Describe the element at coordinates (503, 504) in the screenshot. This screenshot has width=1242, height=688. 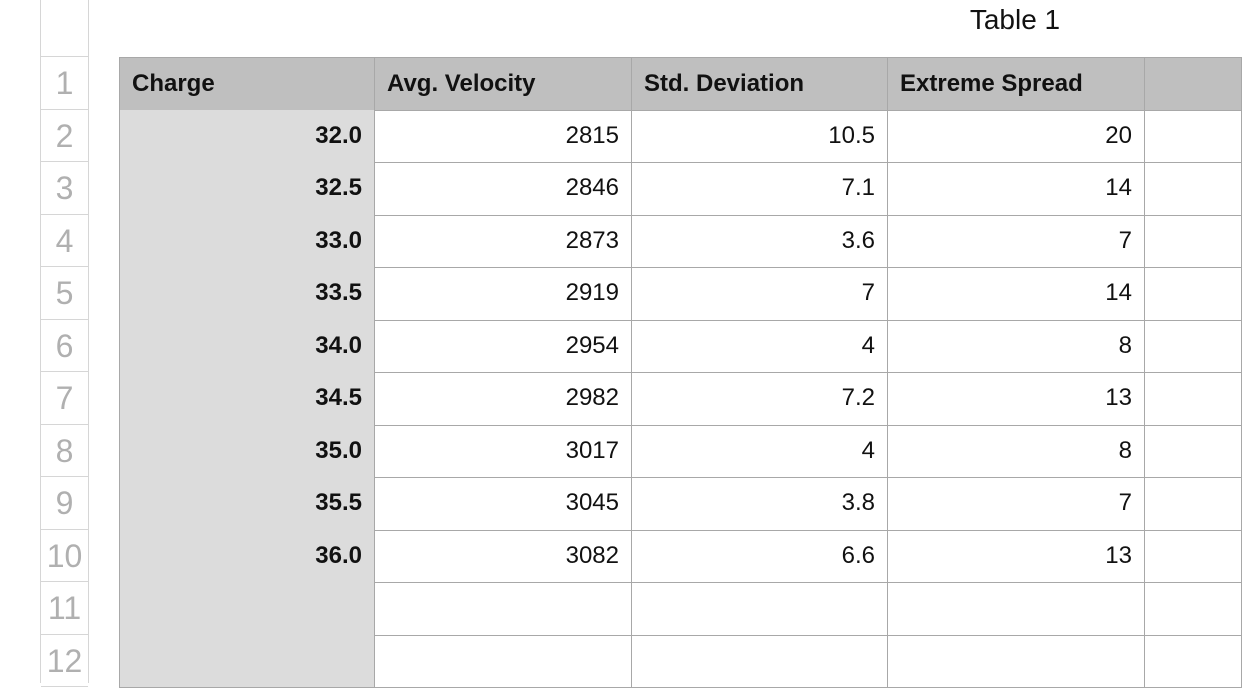
I see `data-cell: 3045` at that location.